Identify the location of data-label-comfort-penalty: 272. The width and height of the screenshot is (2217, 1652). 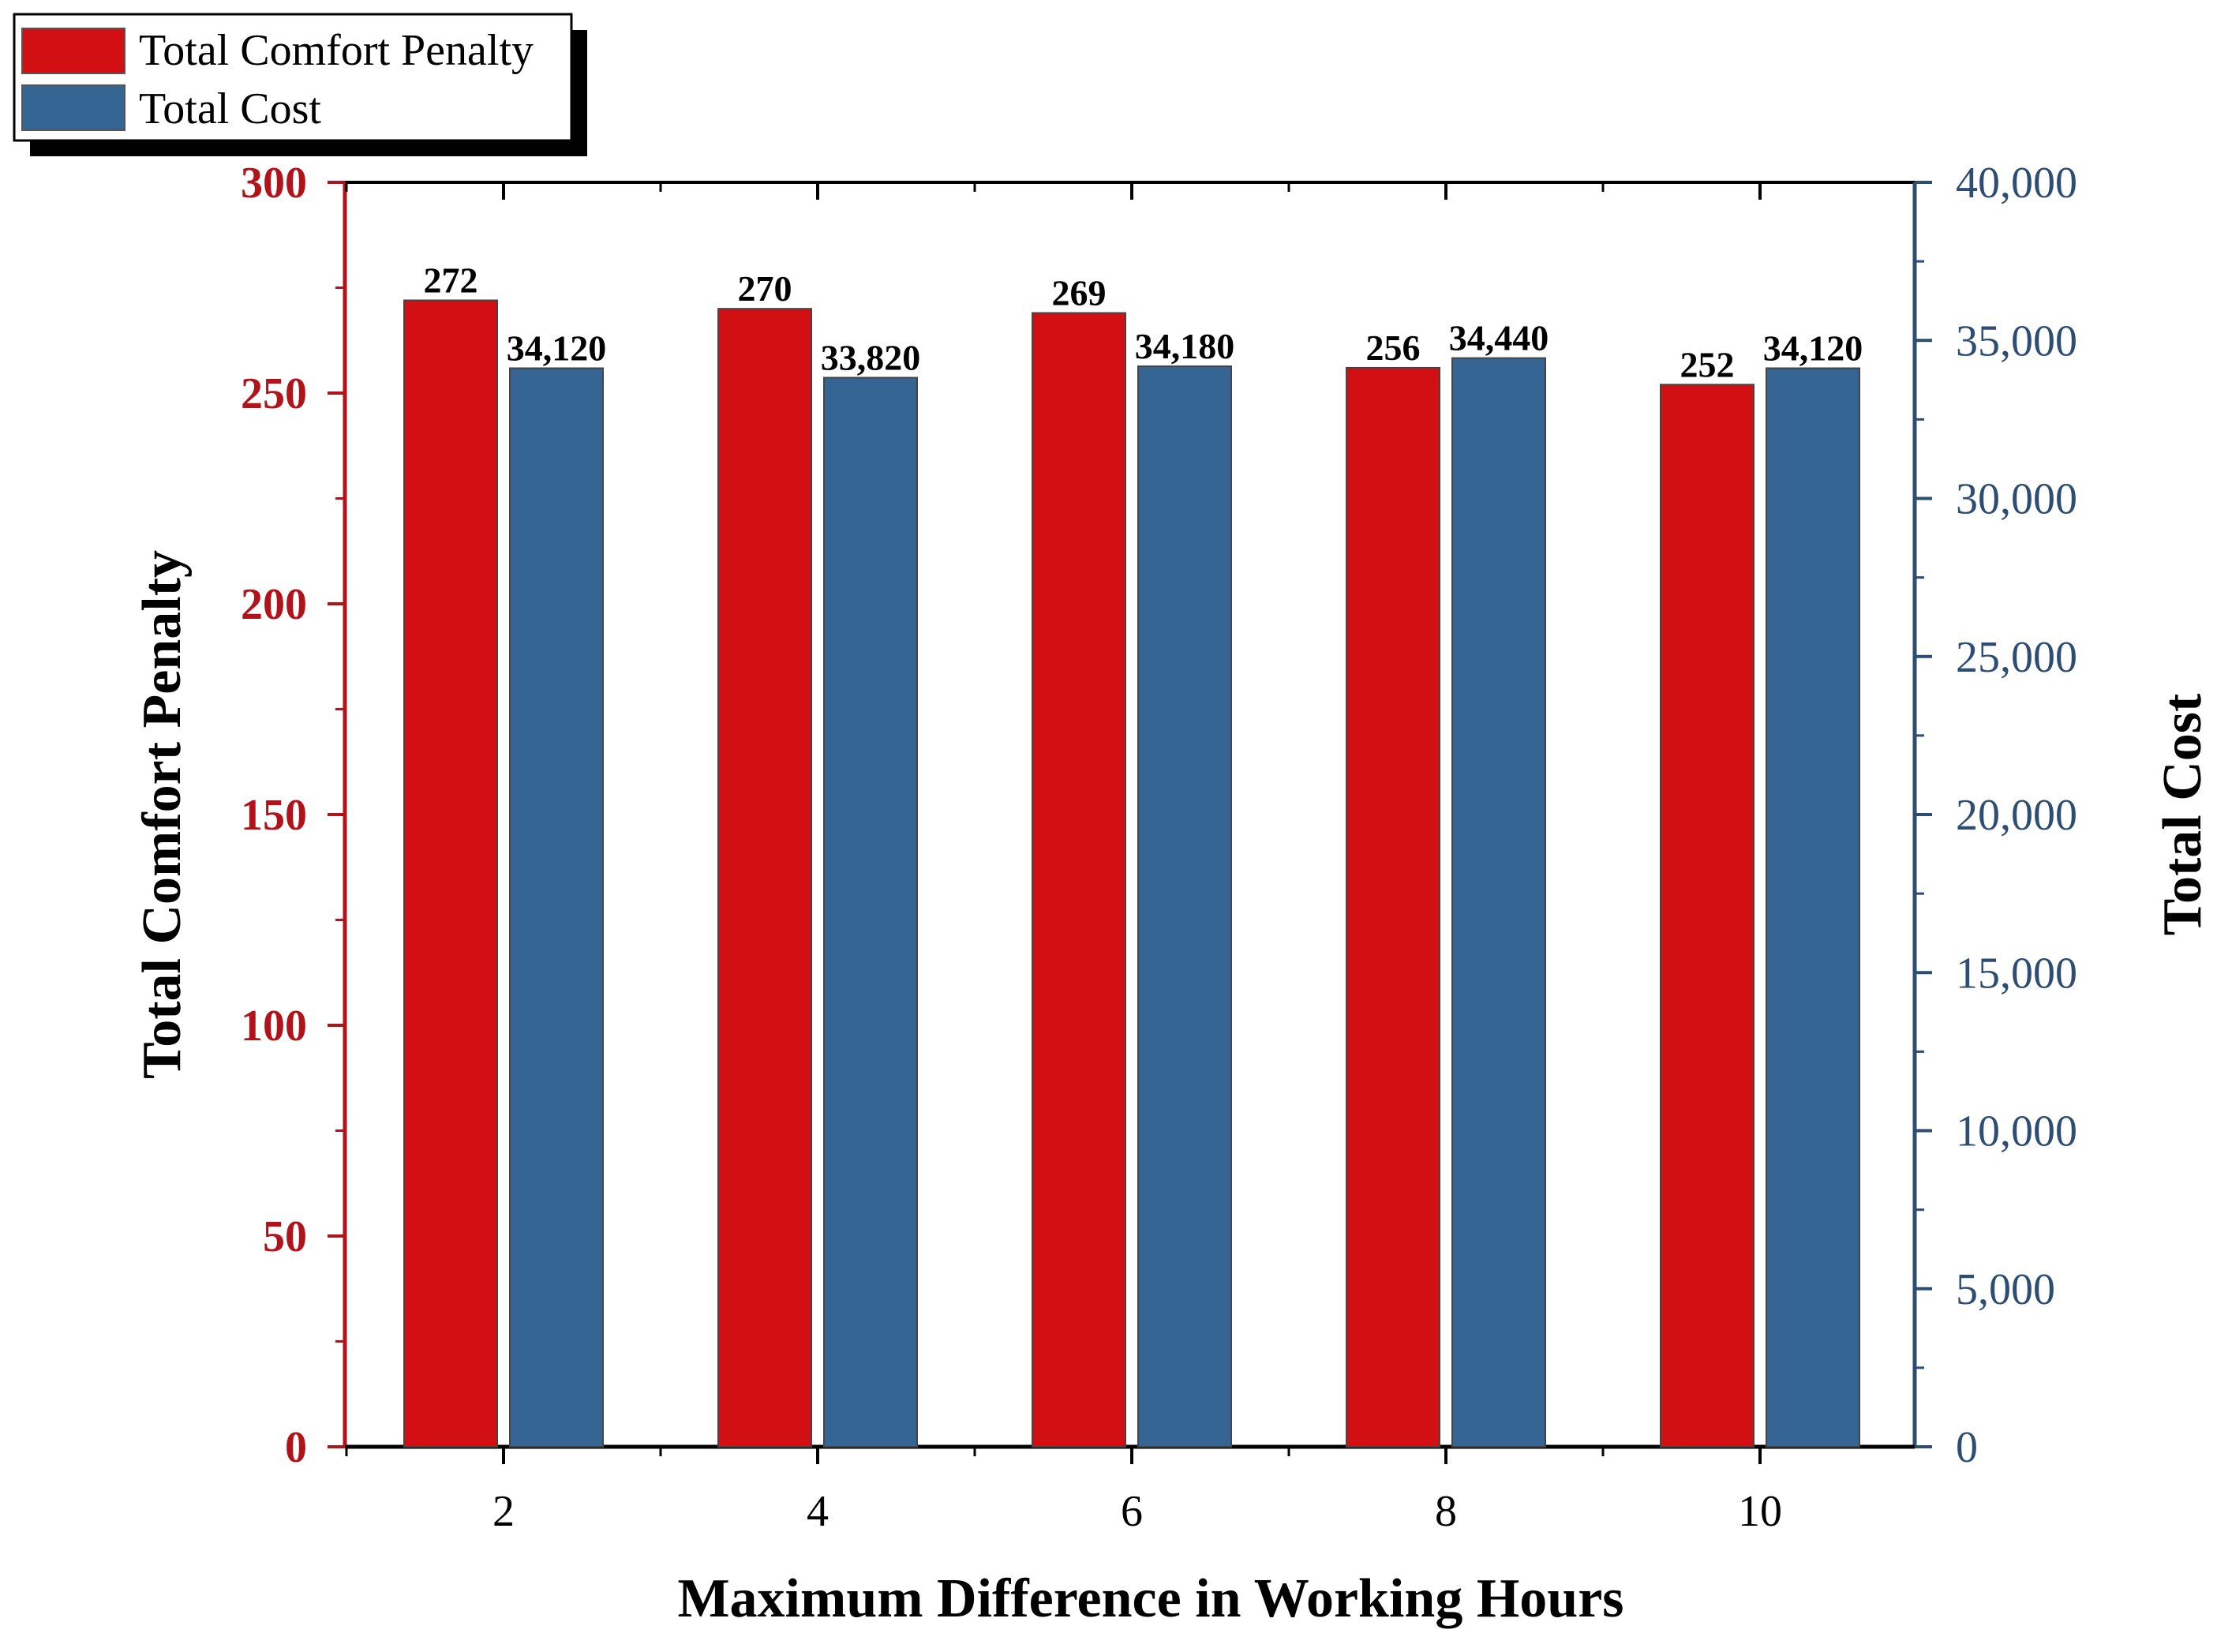
(451, 280).